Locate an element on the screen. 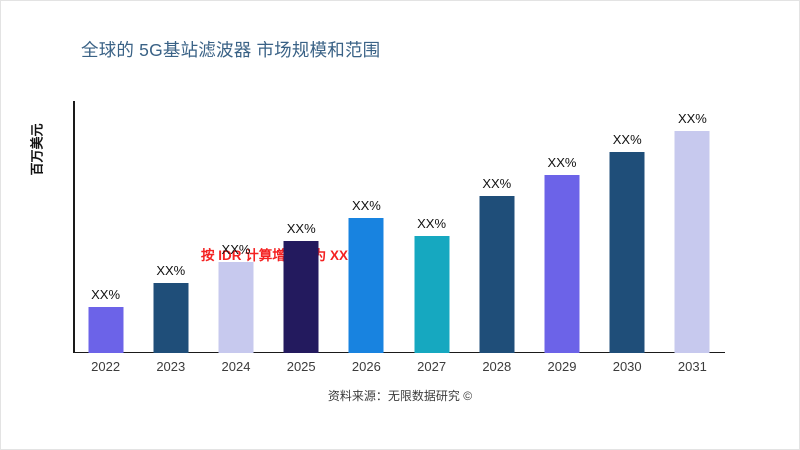  x-axis-tick-label: 2022 is located at coordinates (106, 366).